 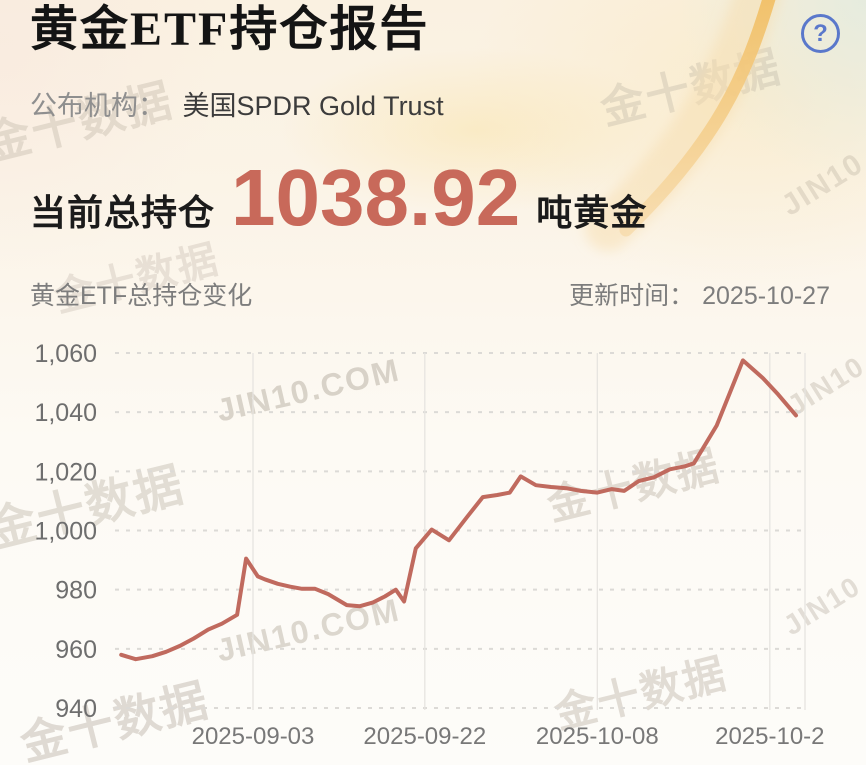 I want to click on page-title: 黄金ETF持仓报告, so click(x=230, y=29).